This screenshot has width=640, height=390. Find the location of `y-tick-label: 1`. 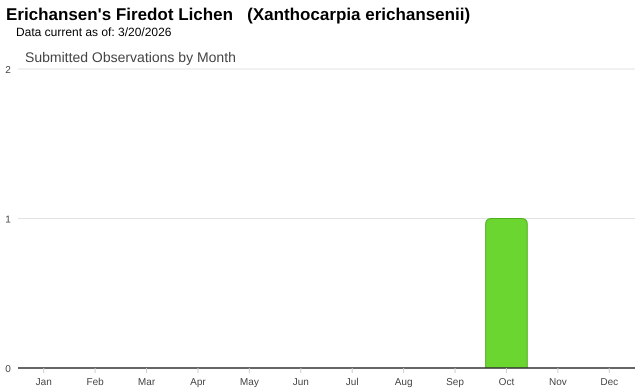

y-tick-label: 1 is located at coordinates (8, 220).